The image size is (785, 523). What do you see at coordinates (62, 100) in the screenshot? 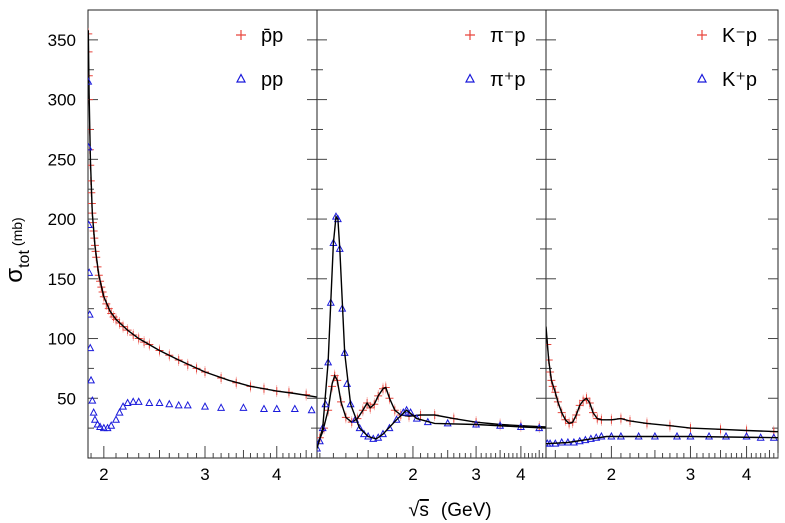
I see `y-tick-label: 300` at bounding box center [62, 100].